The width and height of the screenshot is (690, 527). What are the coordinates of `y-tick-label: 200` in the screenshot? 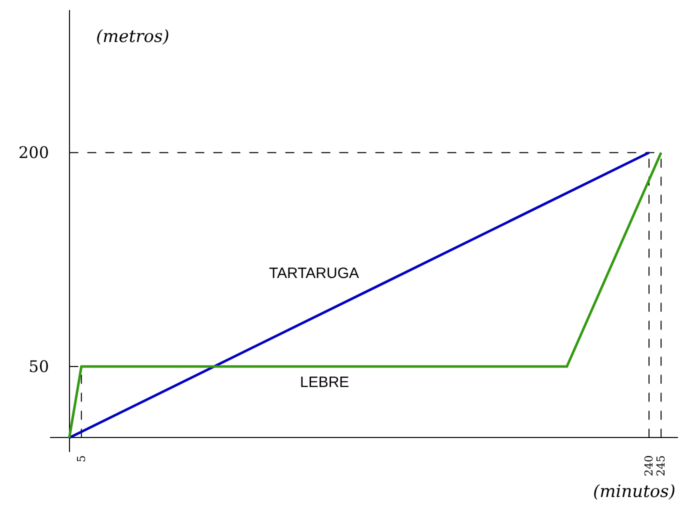 It's located at (33, 152).